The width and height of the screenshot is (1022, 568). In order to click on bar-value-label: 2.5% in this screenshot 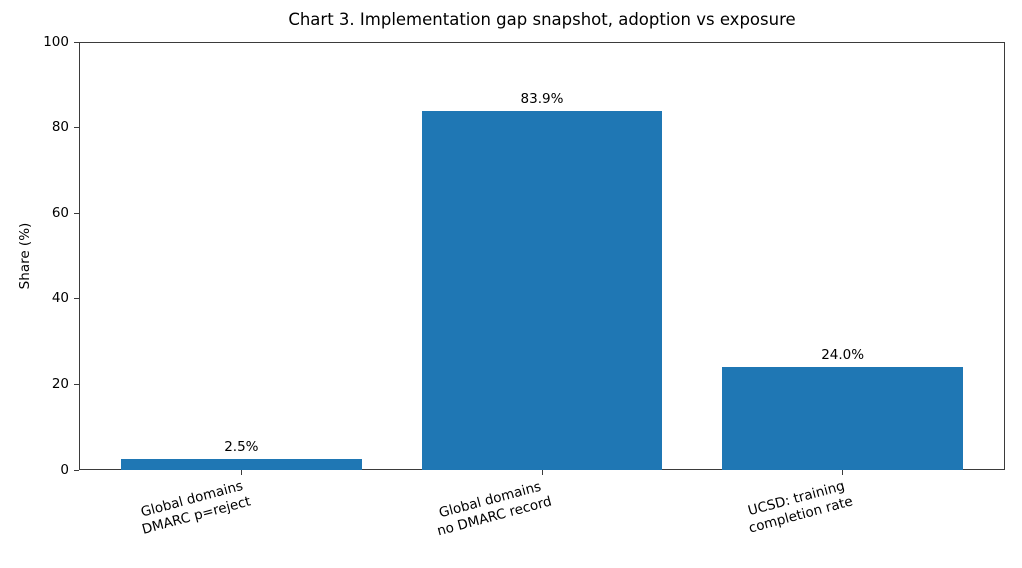, I will do `click(241, 447)`.